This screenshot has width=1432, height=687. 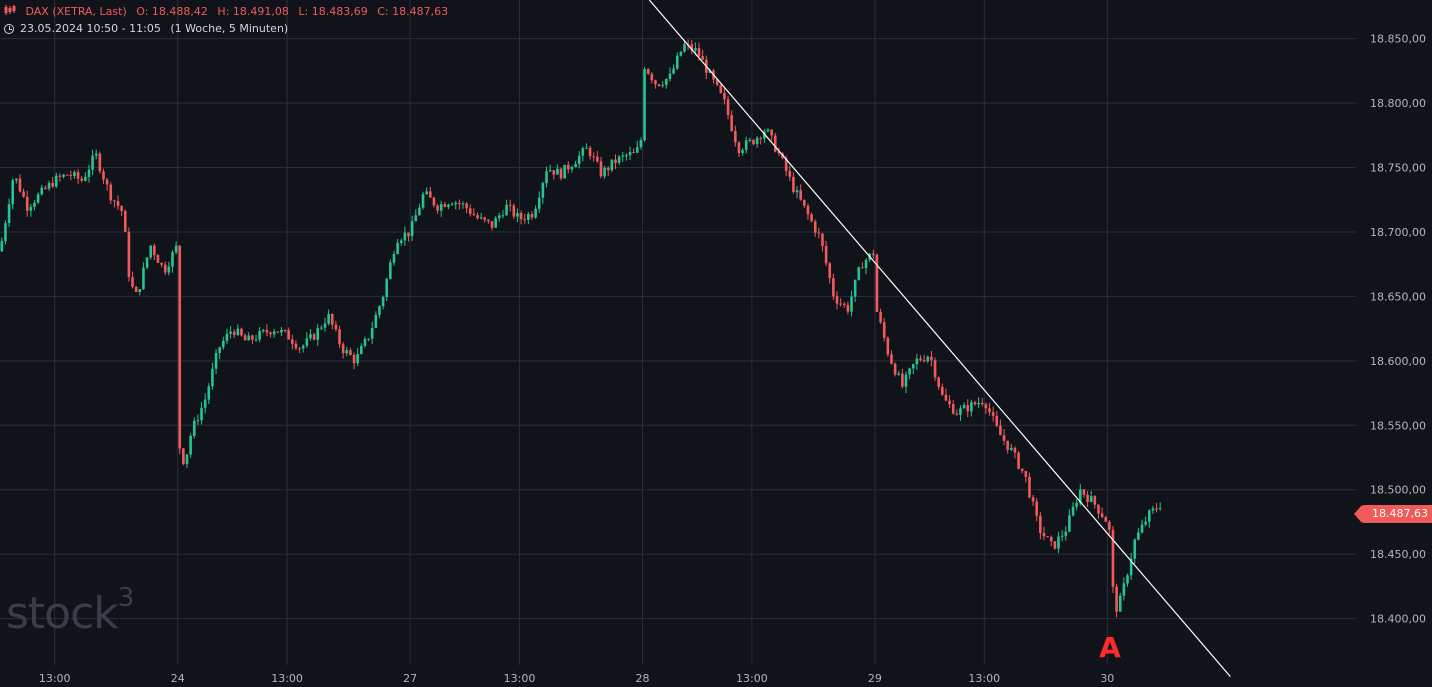 What do you see at coordinates (1398, 296) in the screenshot?
I see `y-tick-label: 18.650,00` at bounding box center [1398, 296].